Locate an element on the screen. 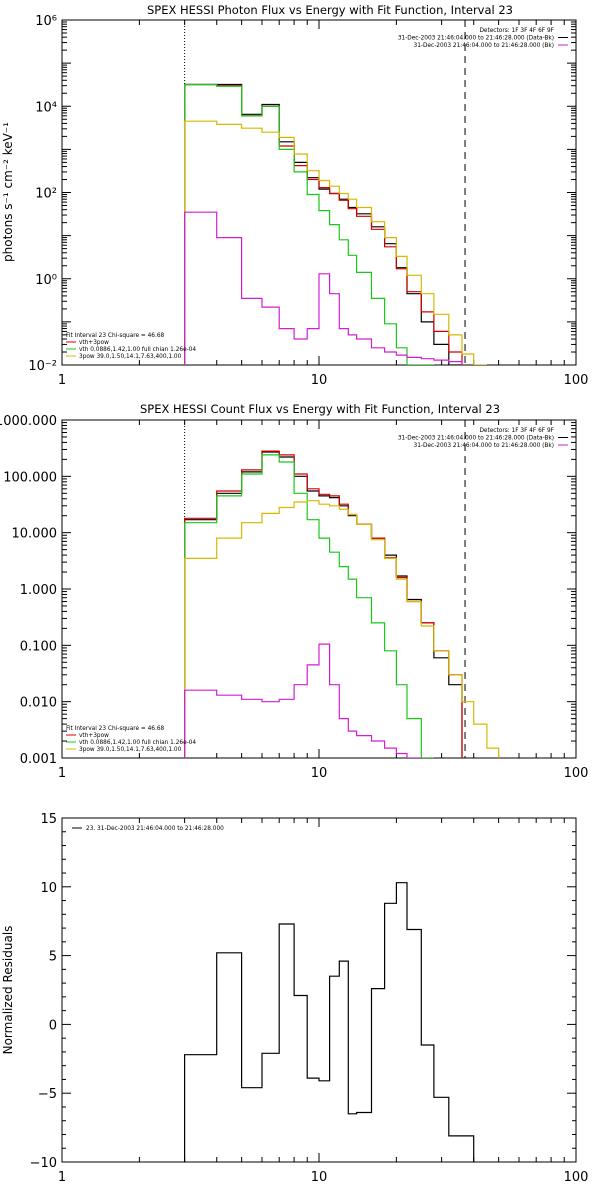 Image resolution: width=600 pixels, height=1200 pixels. count-flux-y-tick-label: 0.100 is located at coordinates (38, 646).